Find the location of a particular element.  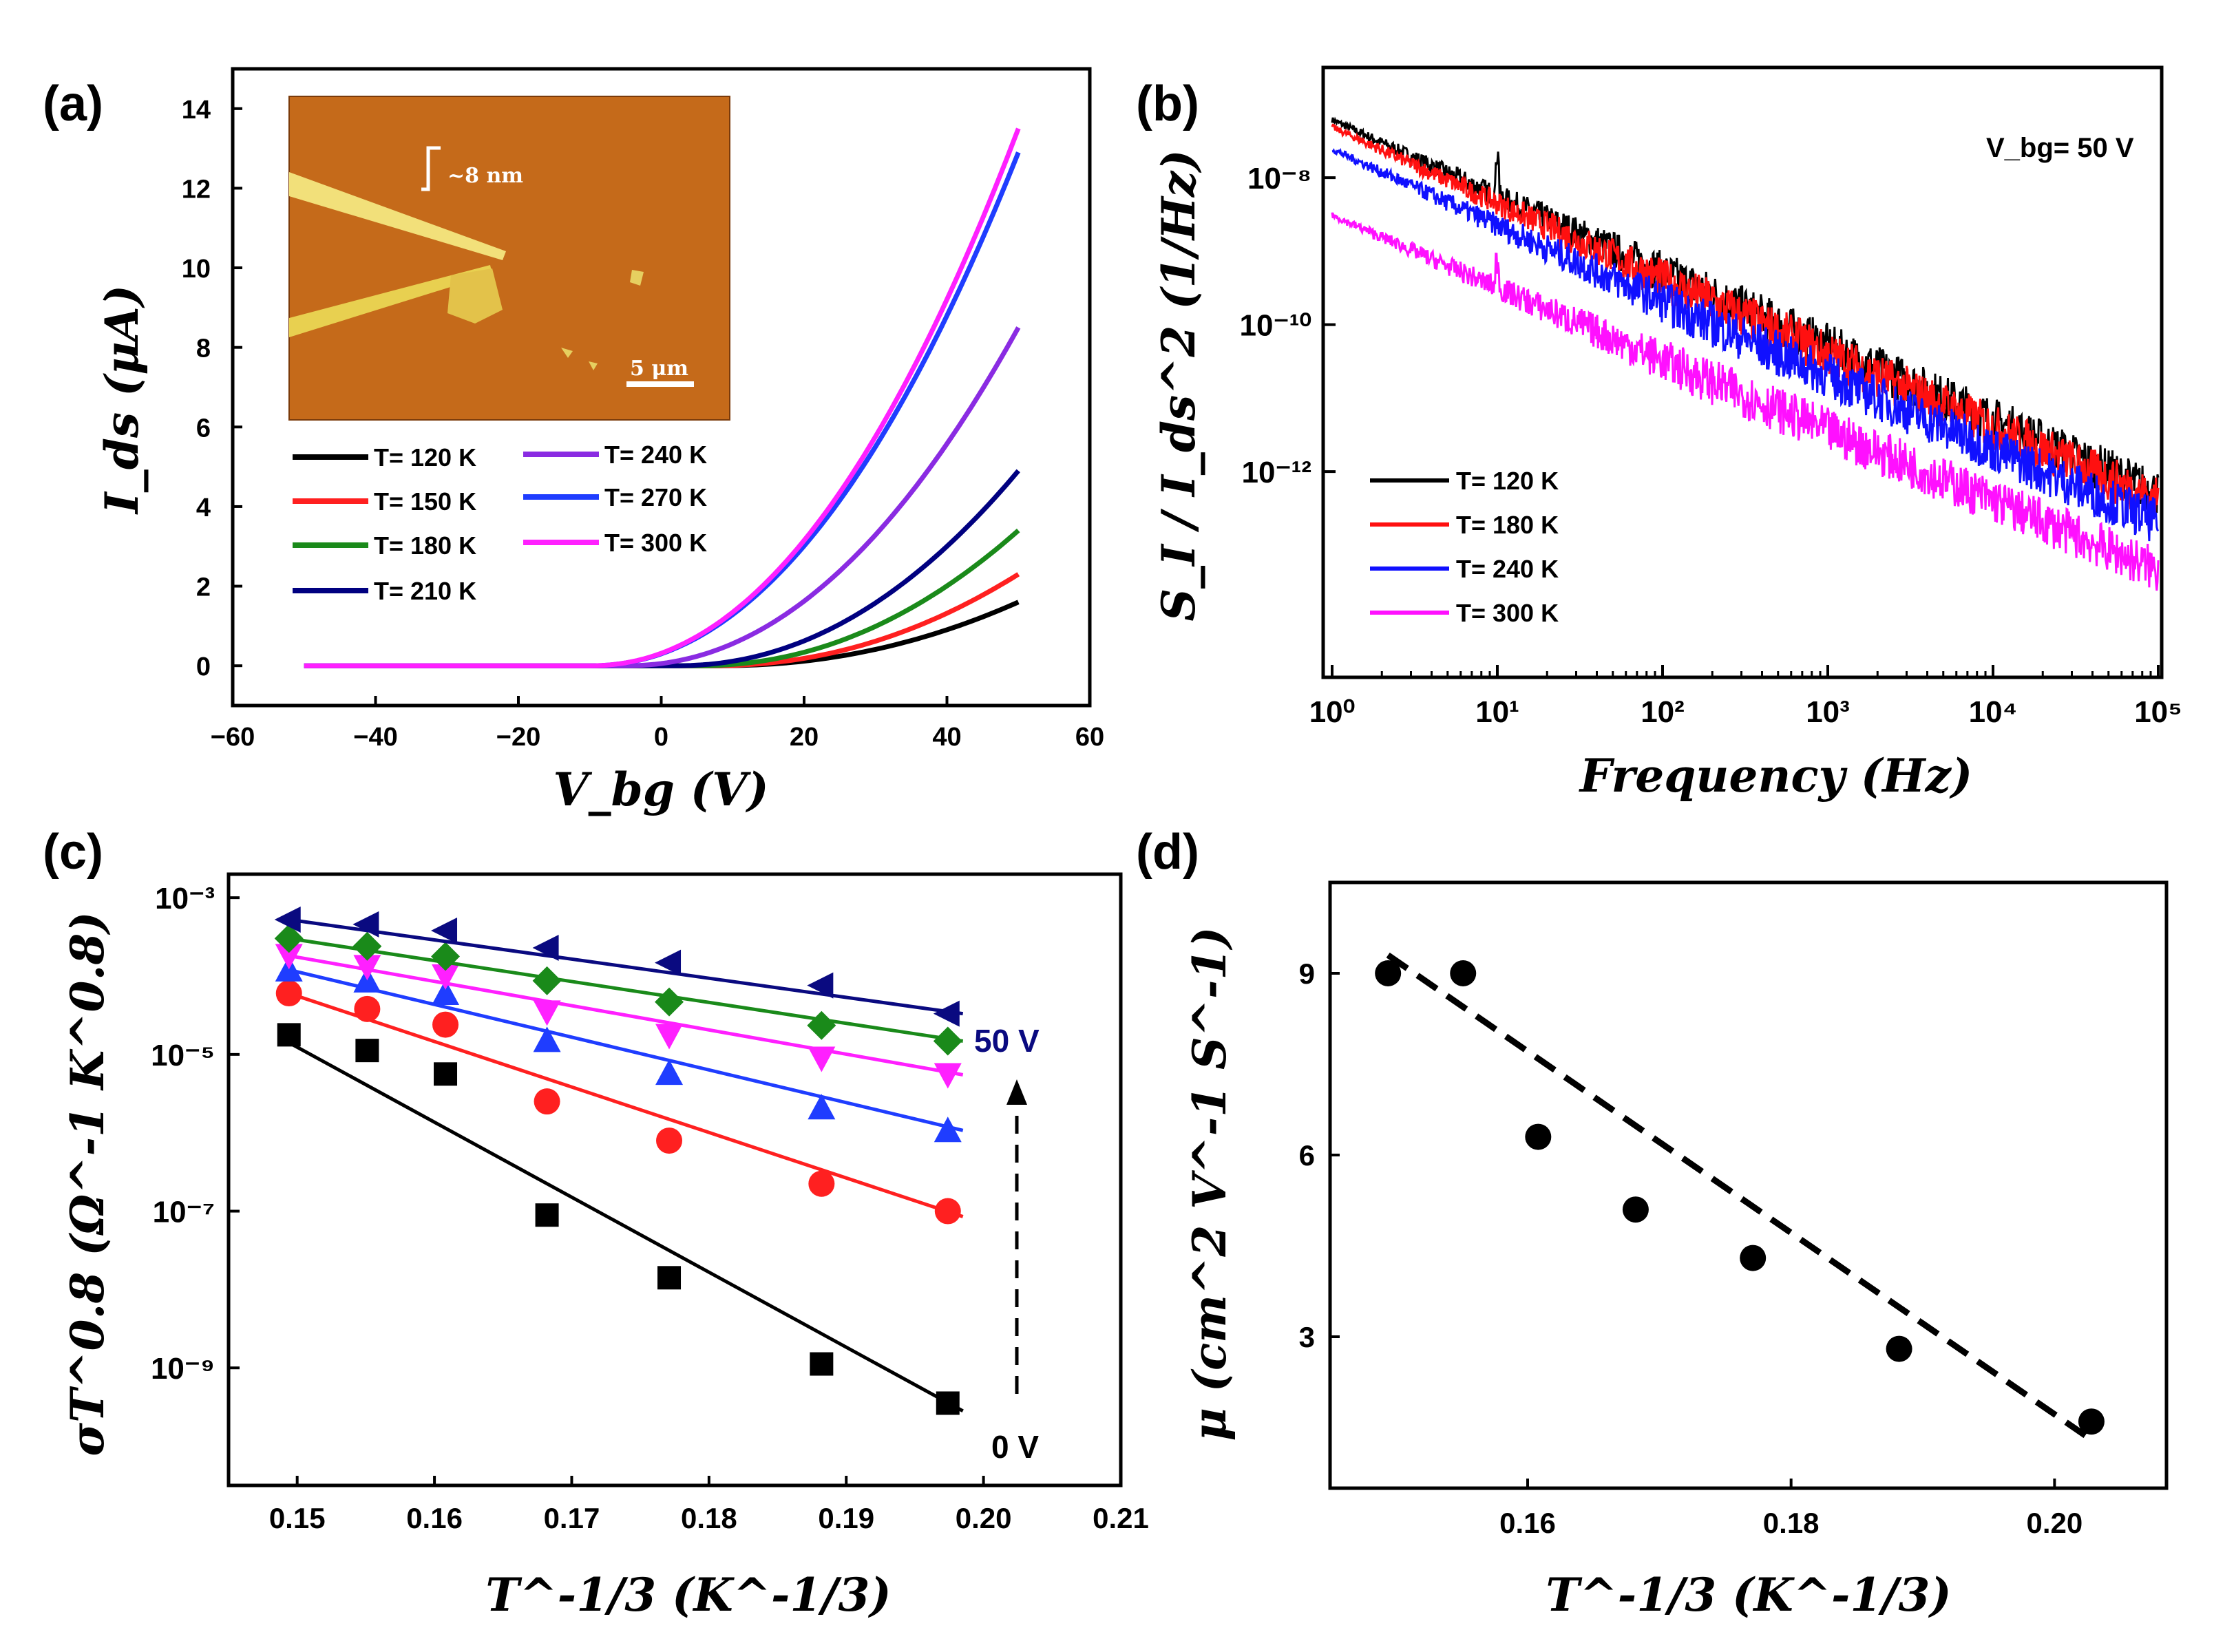

y-tick-label-b: 10⁻⁸ is located at coordinates (1279, 179).